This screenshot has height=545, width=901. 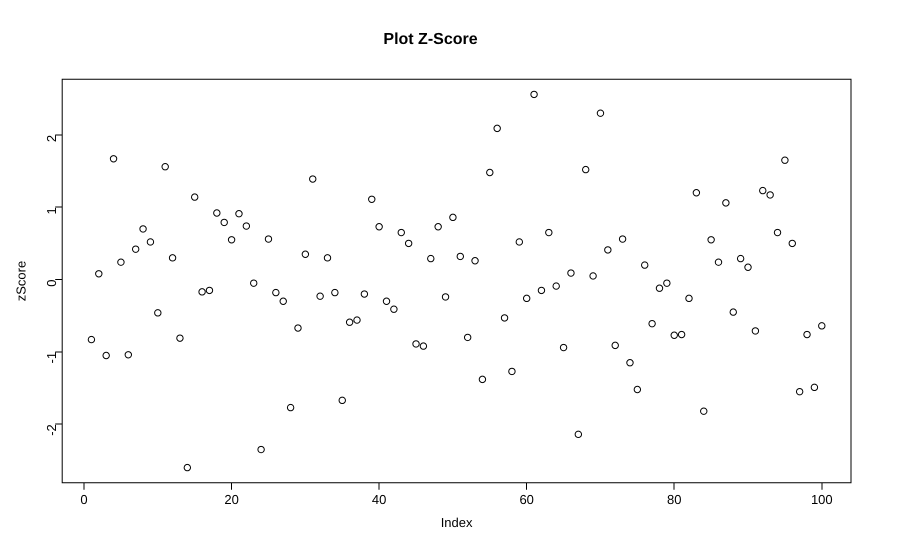 I want to click on x-axis-title: Index, so click(x=456, y=522).